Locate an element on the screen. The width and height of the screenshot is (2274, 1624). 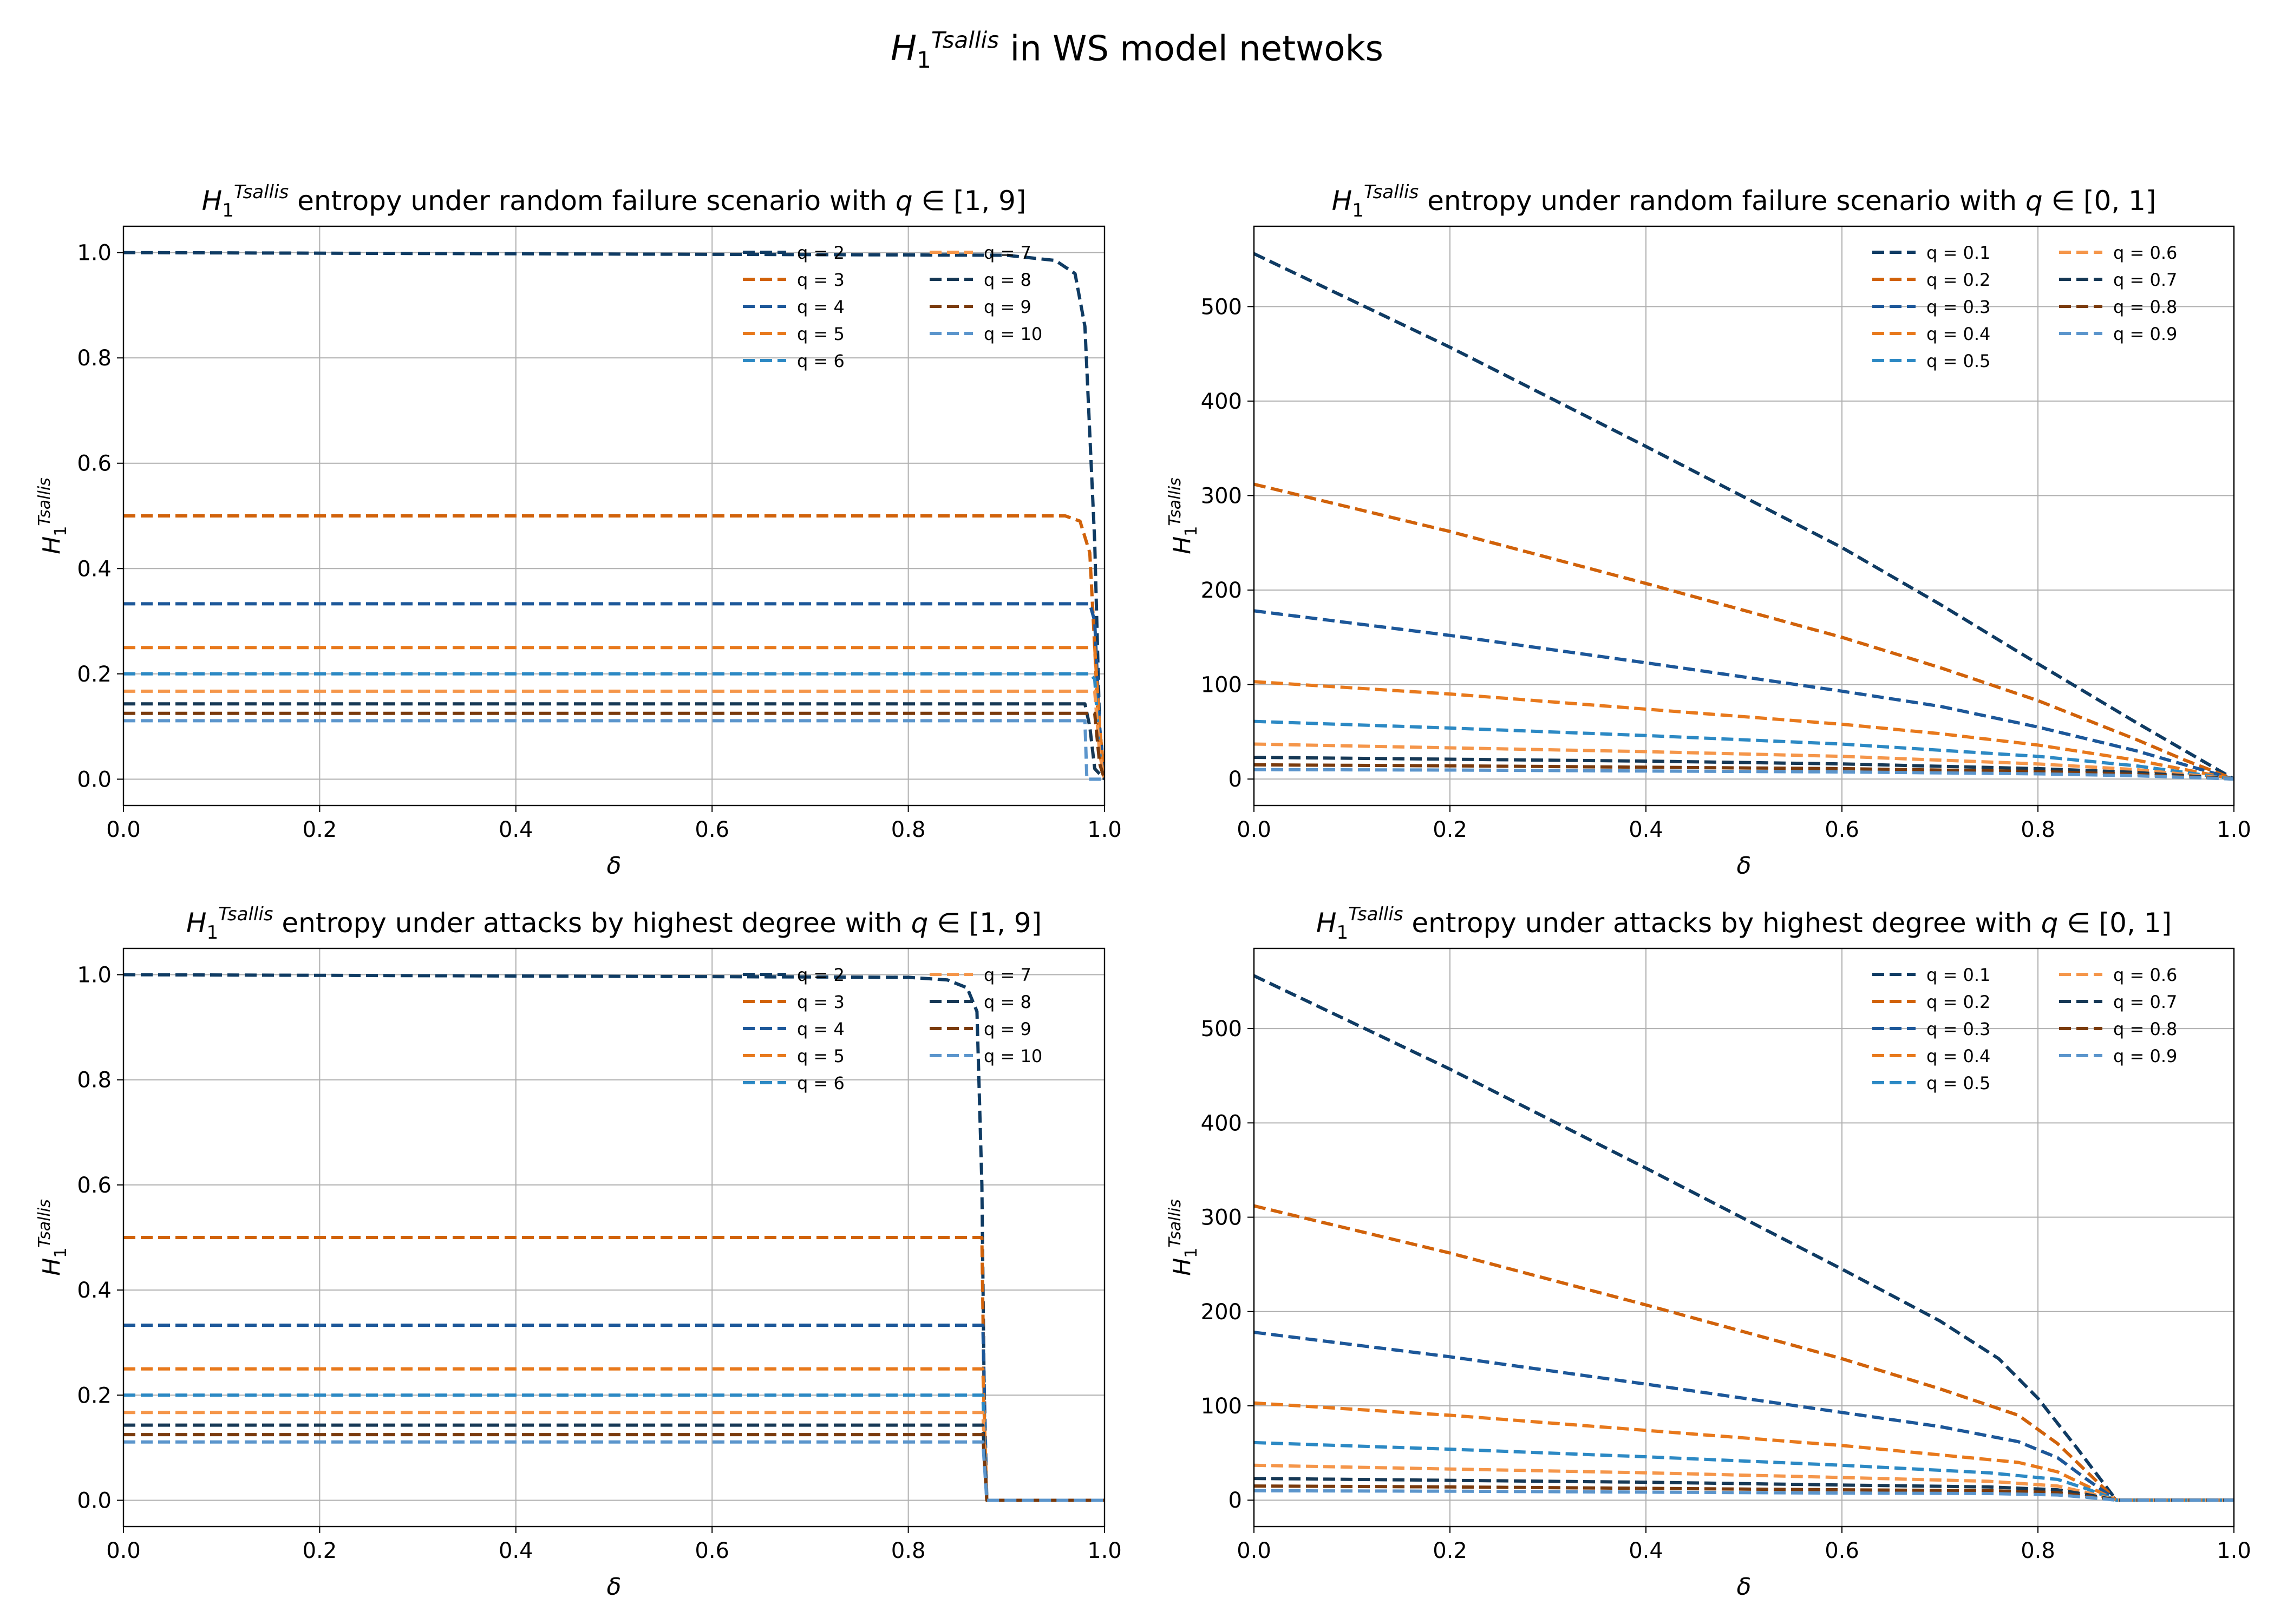
x-axis-label: δ is located at coordinates (615, 866).